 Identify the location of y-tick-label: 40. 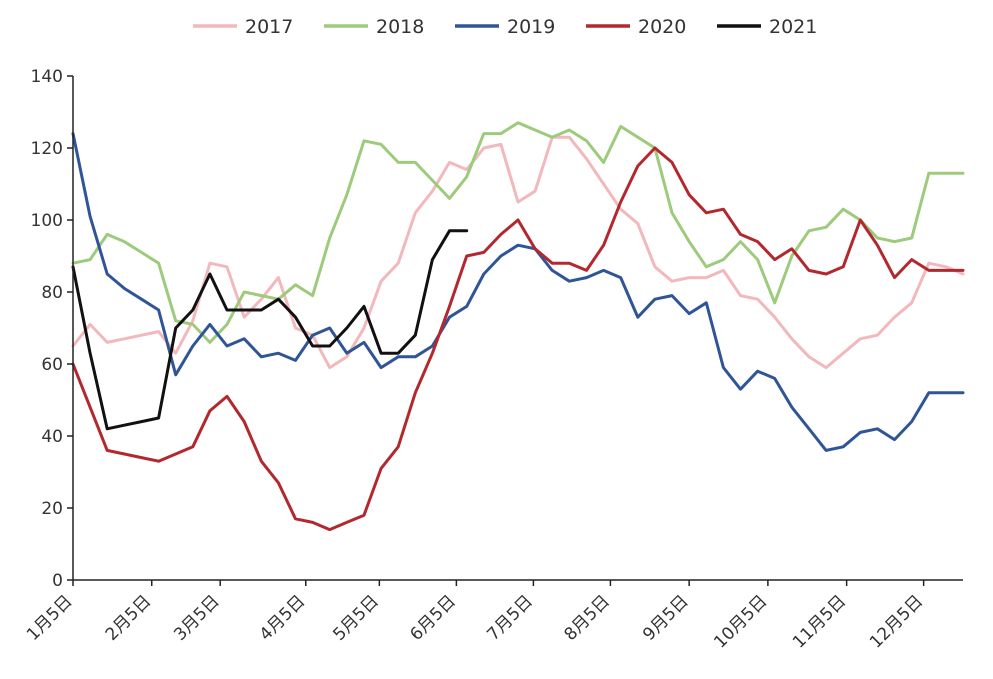
(52, 437).